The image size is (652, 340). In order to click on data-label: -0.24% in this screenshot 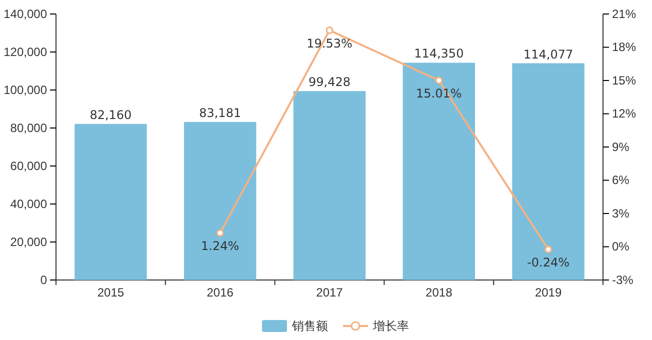, I will do `click(548, 262)`.